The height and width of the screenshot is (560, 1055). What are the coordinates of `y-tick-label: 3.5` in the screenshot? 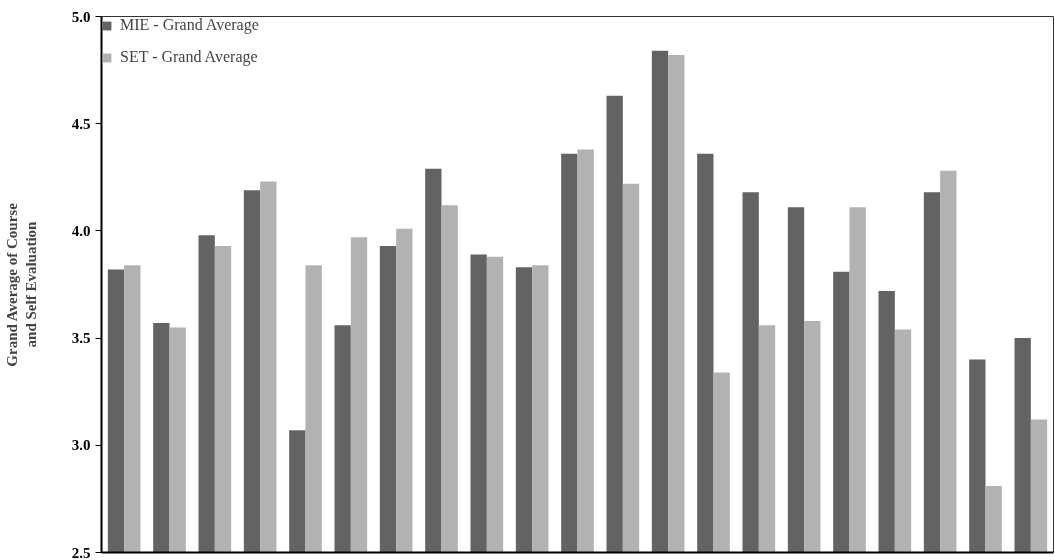 It's located at (81, 338).